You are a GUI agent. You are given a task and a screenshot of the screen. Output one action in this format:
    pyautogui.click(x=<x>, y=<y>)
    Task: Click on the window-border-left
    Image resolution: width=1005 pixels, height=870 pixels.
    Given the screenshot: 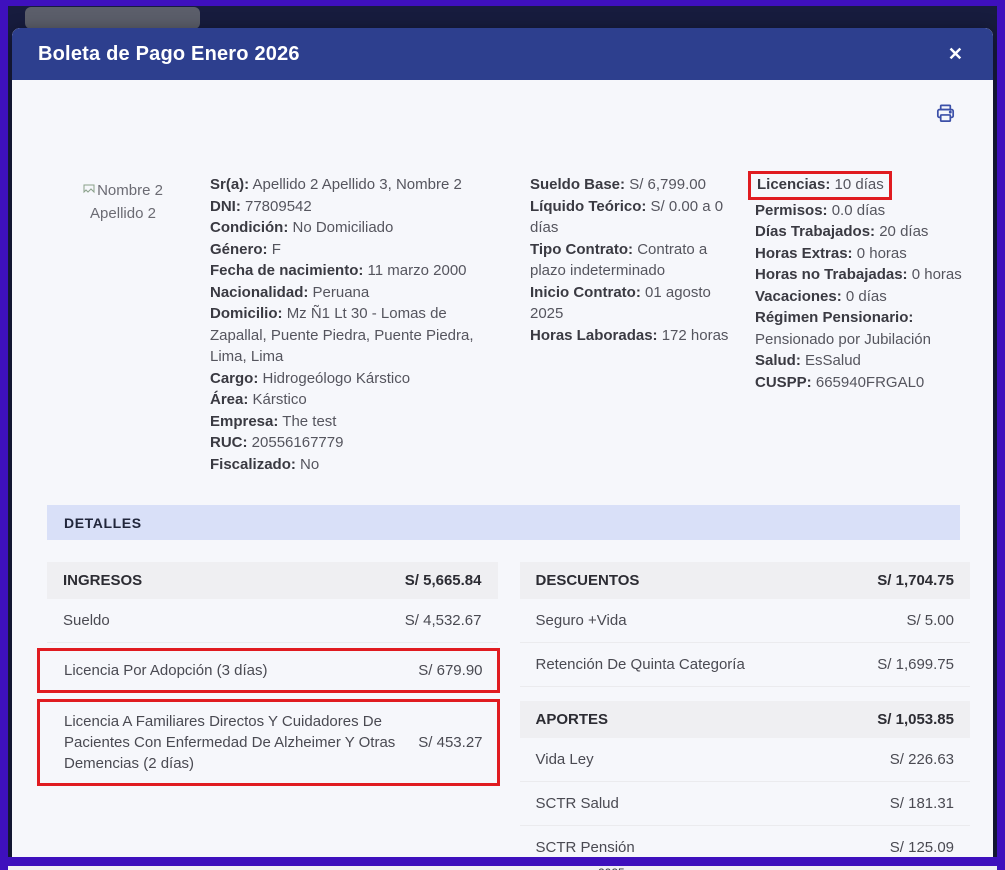 What is the action you would take?
    pyautogui.click(x=4, y=435)
    